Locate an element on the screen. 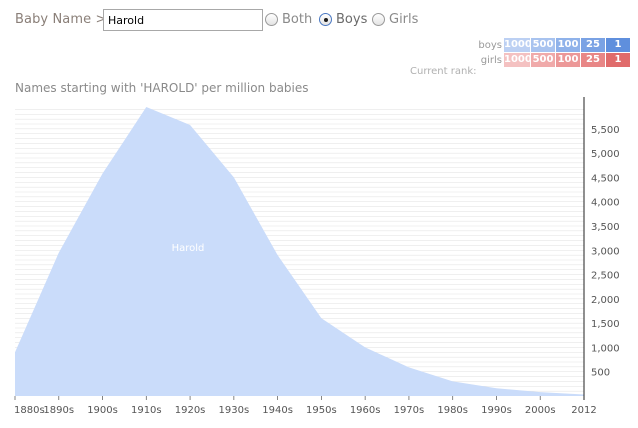 The width and height of the screenshot is (638, 428). x-tick-label: 1980s is located at coordinates (452, 410).